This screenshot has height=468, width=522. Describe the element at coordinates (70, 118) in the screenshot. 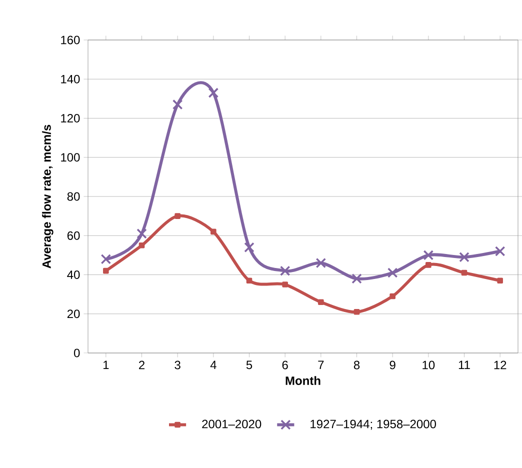

I see `y-tick-label: 120` at that location.